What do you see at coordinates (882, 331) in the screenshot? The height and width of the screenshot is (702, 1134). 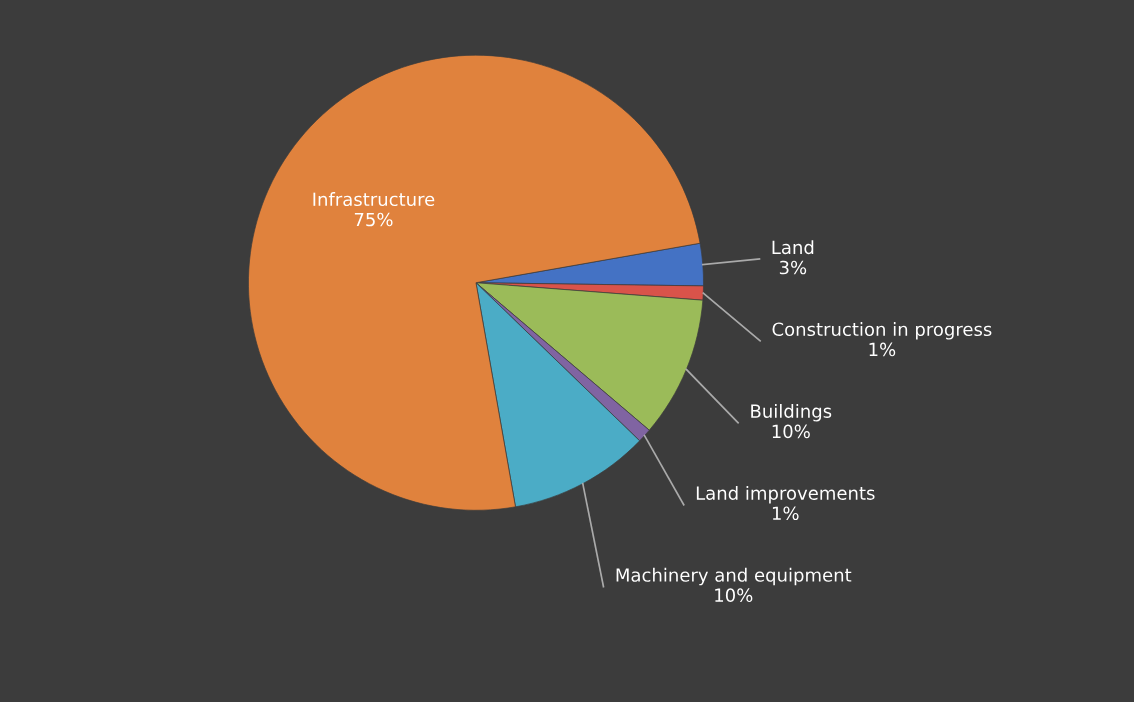 I see `slice-label: Construction in progress` at bounding box center [882, 331].